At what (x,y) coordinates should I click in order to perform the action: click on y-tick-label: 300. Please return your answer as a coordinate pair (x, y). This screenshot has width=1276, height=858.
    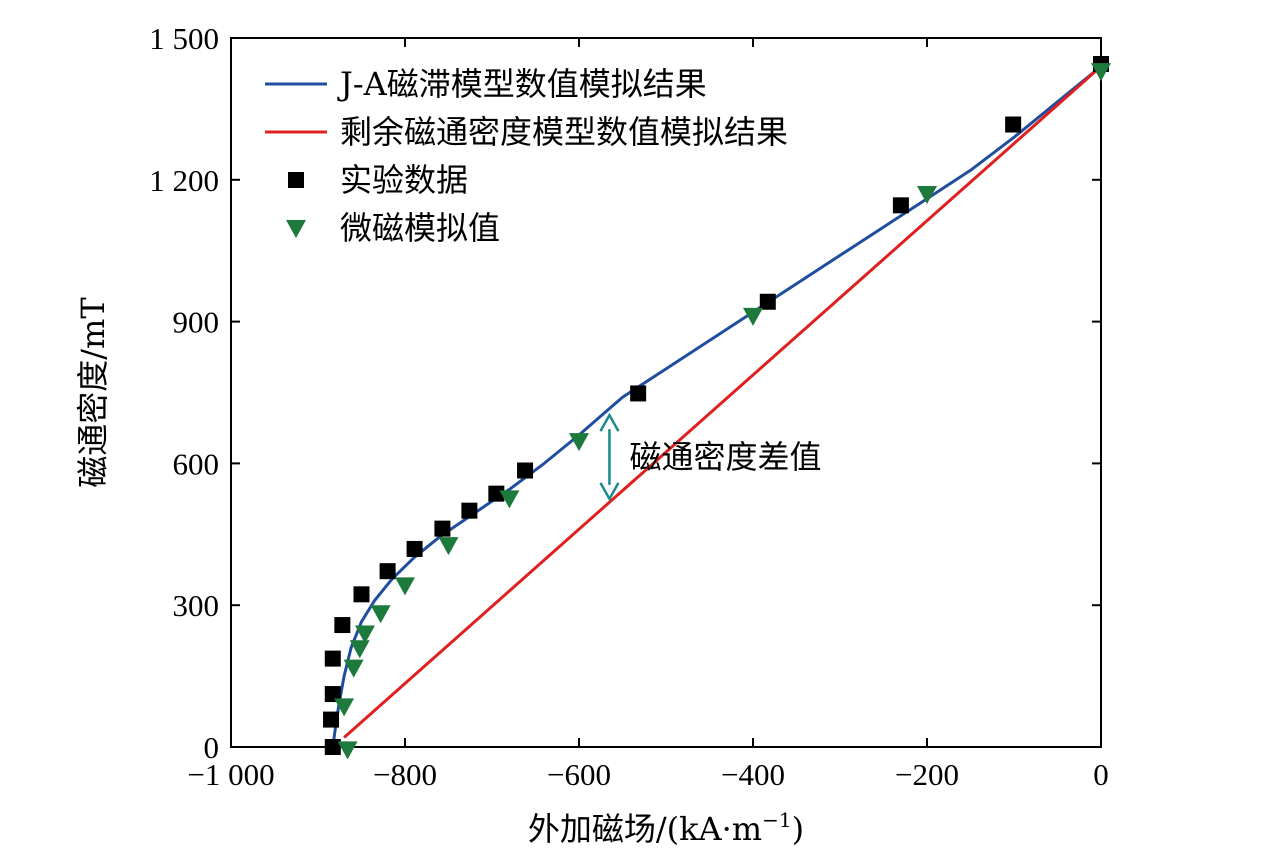
    Looking at the image, I should click on (196, 605).